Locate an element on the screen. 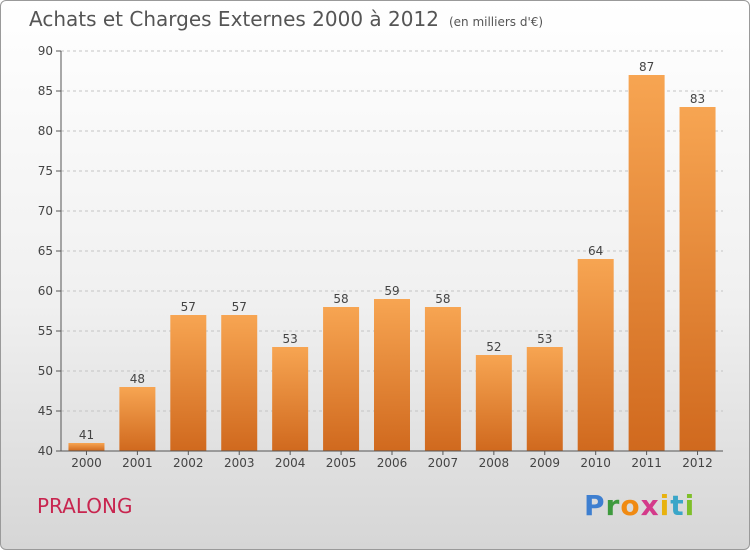 Image resolution: width=750 pixels, height=550 pixels. y-tick-label: 50 is located at coordinates (45, 371).